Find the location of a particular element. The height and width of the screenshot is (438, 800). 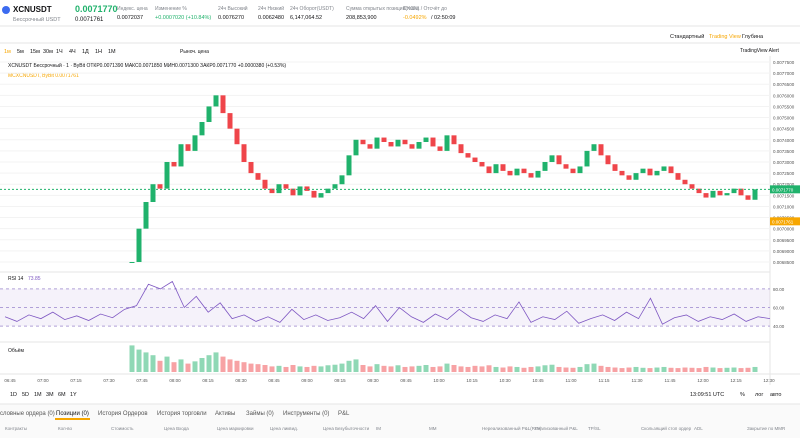

tab: P&L is located at coordinates (344, 414).